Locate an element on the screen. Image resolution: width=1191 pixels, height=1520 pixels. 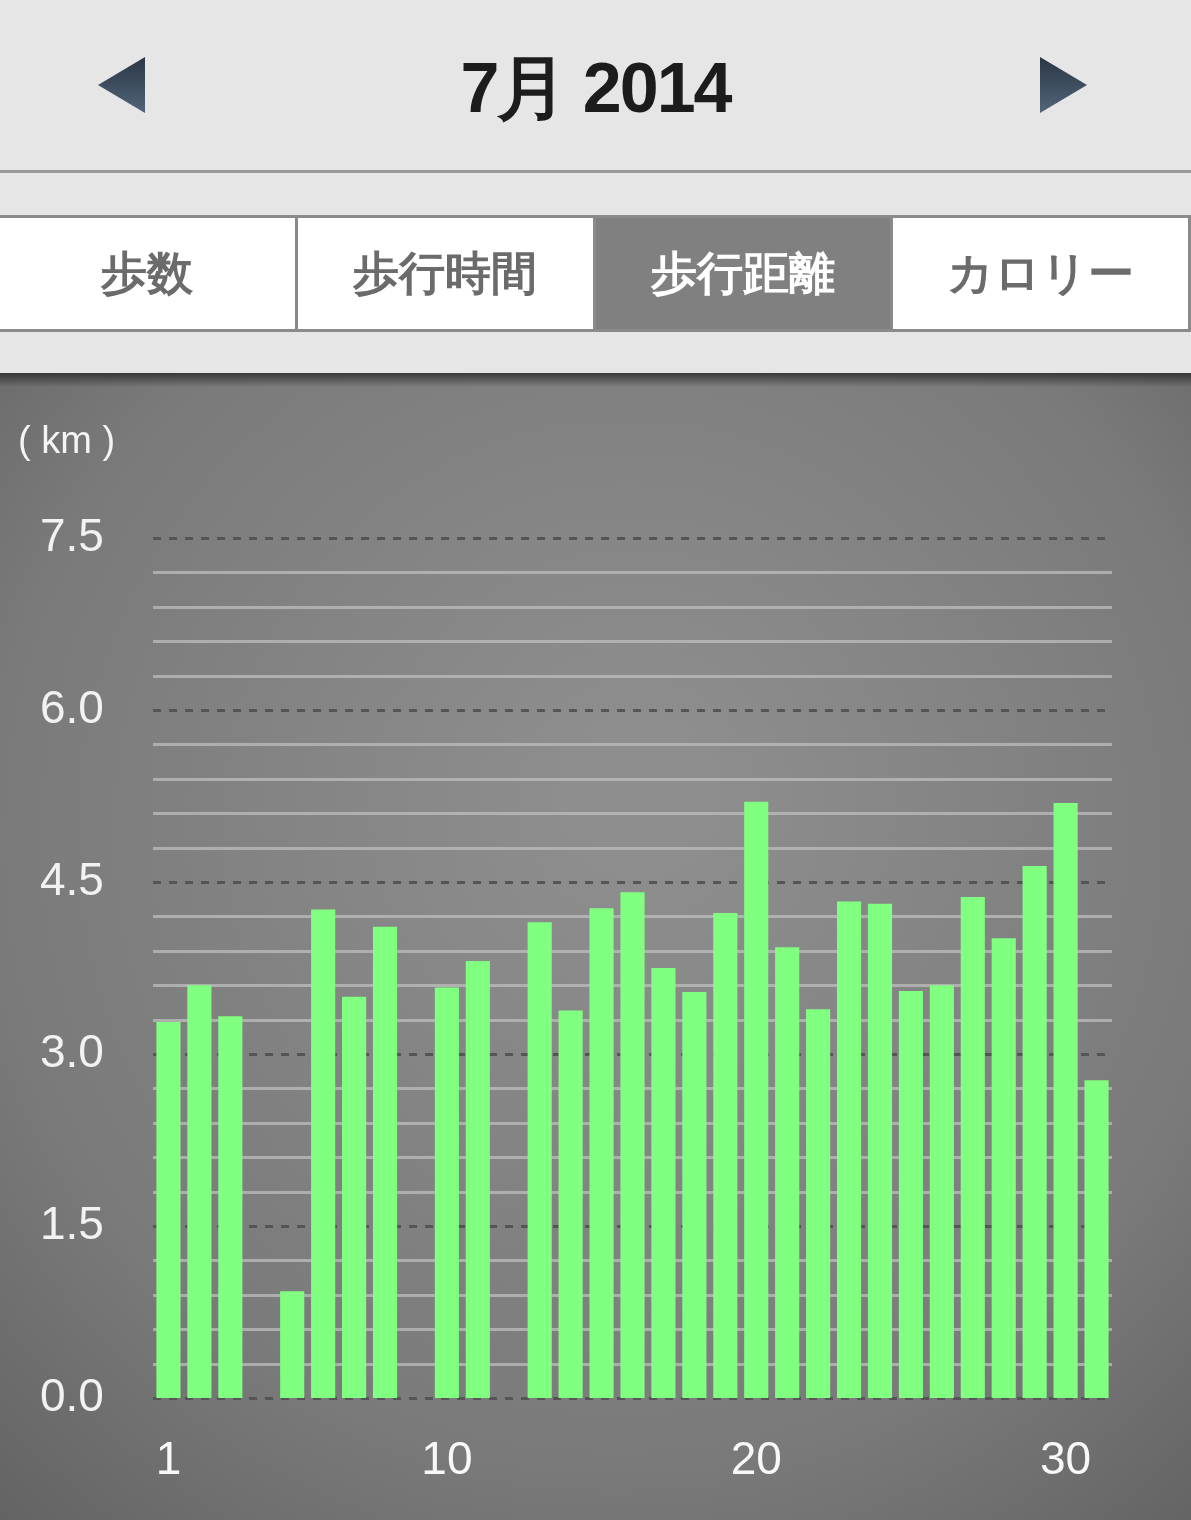
x-tick-label: 30 is located at coordinates (1066, 1458).